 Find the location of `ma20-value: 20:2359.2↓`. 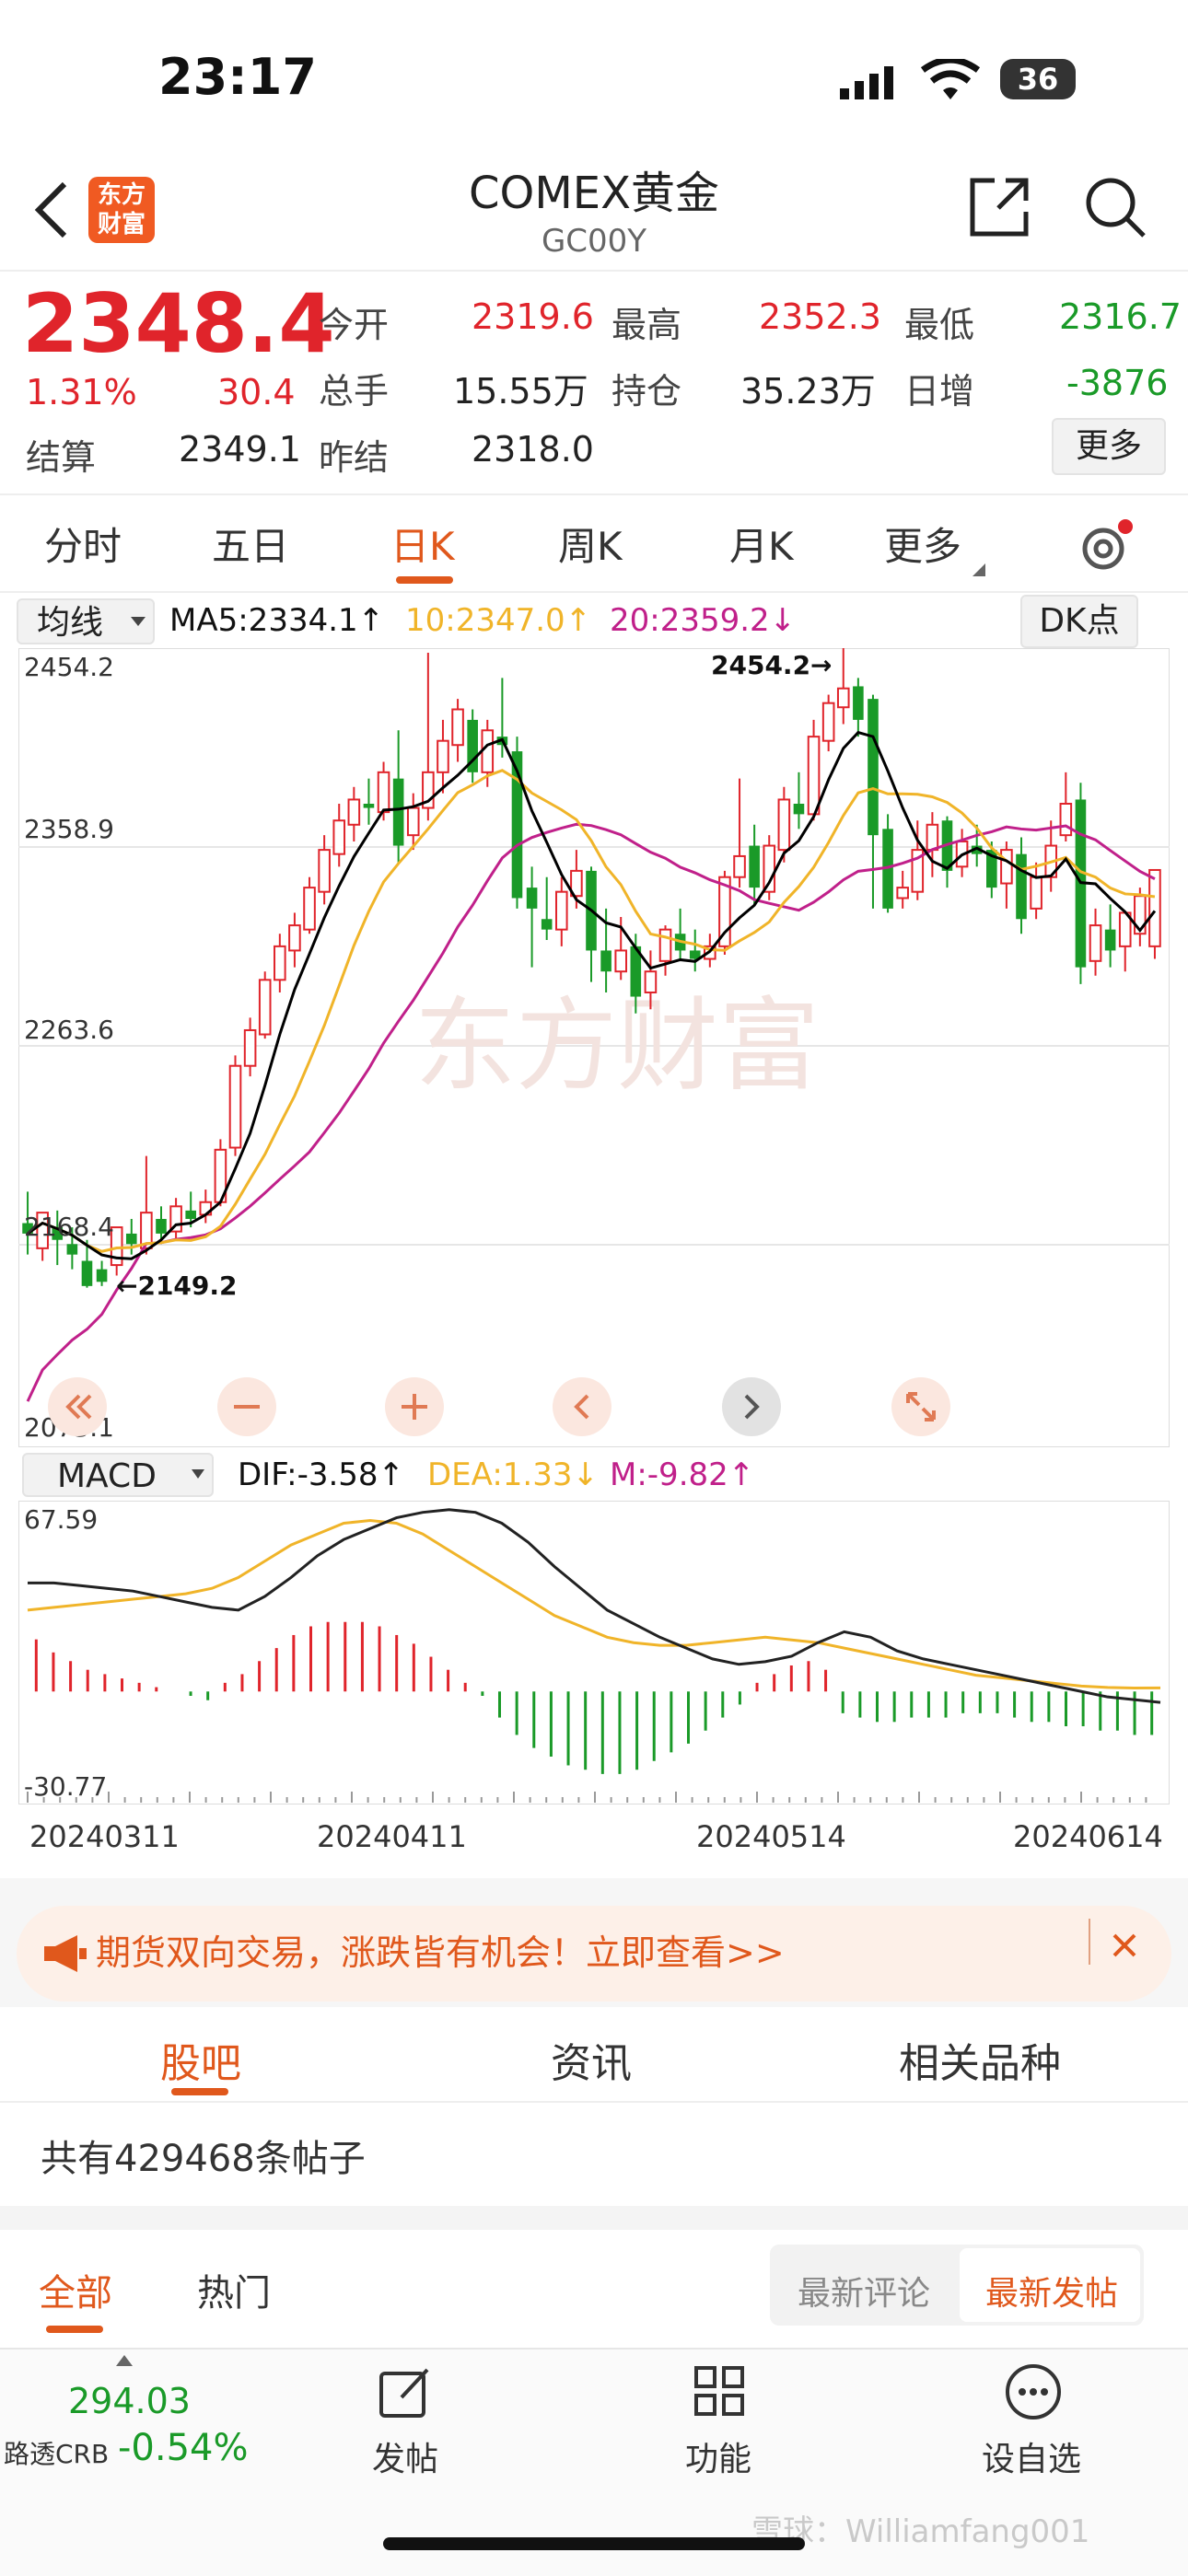

ma20-value: 20:2359.2↓ is located at coordinates (703, 620).